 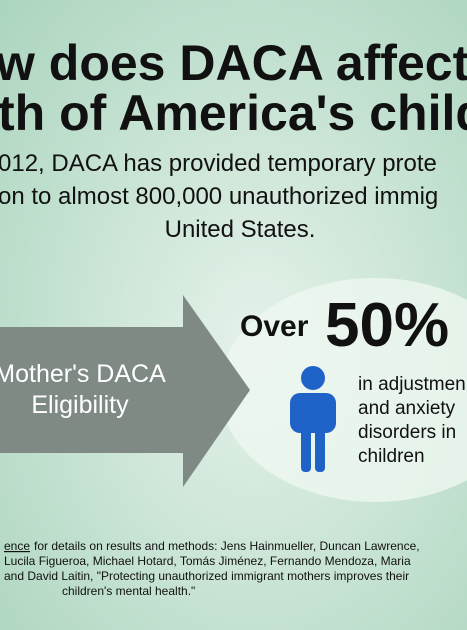 I want to click on stat-description: in adjustmen, so click(x=412, y=384).